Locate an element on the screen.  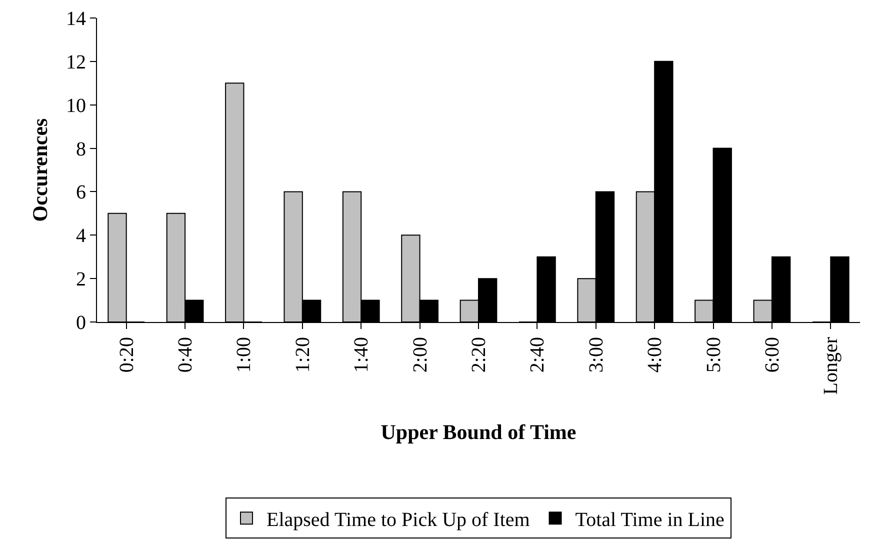
y-tick-label: 10 is located at coordinates (76, 105).